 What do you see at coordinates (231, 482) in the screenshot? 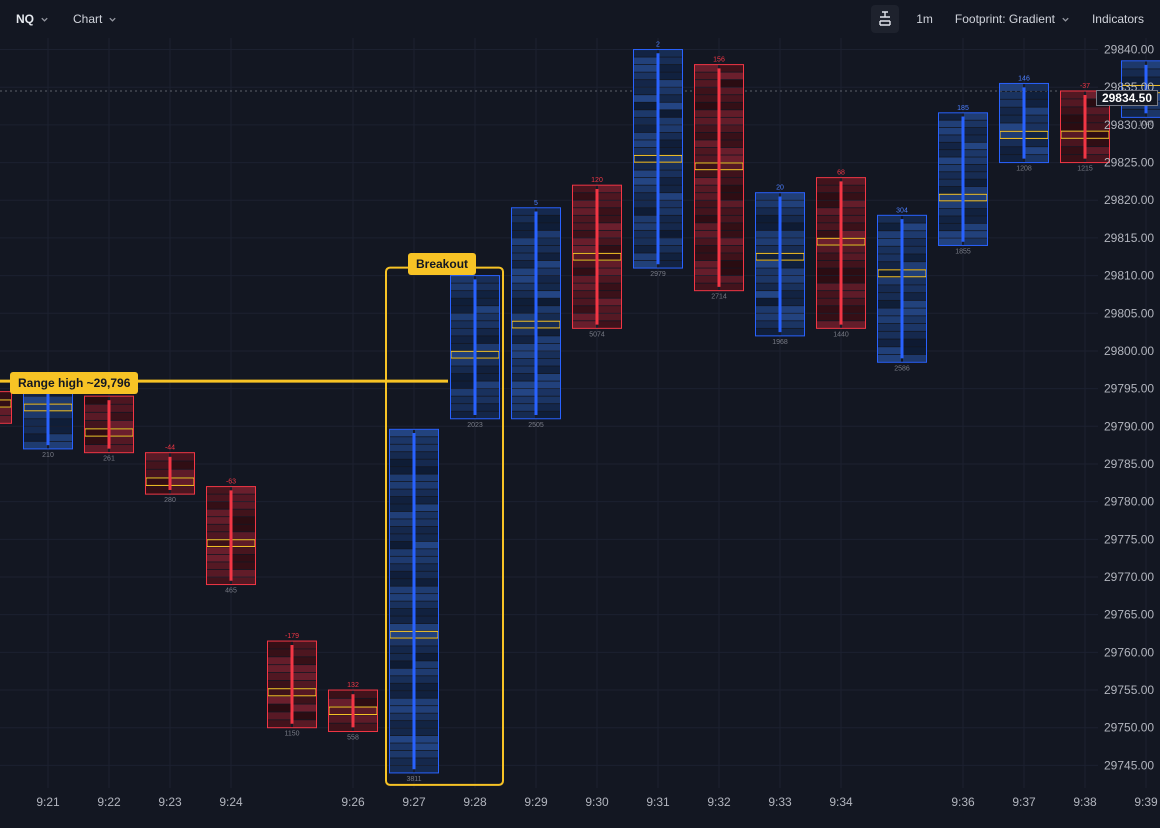
I see `bar-delta-label: -63` at bounding box center [231, 482].